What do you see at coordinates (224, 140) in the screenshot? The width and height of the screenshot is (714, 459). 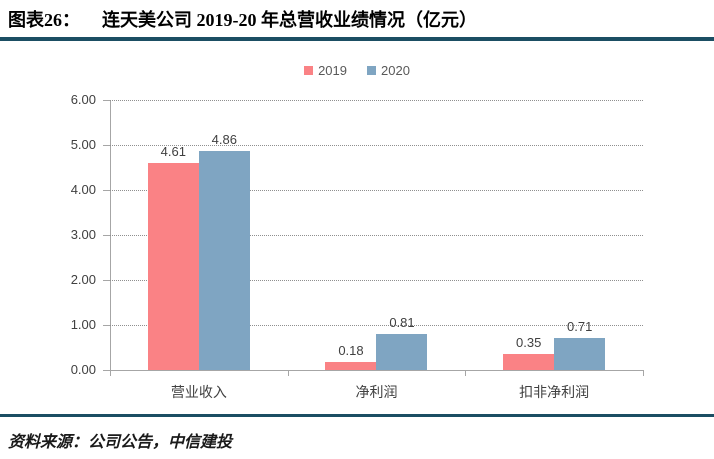 I see `bar-value-label: 4.86` at bounding box center [224, 140].